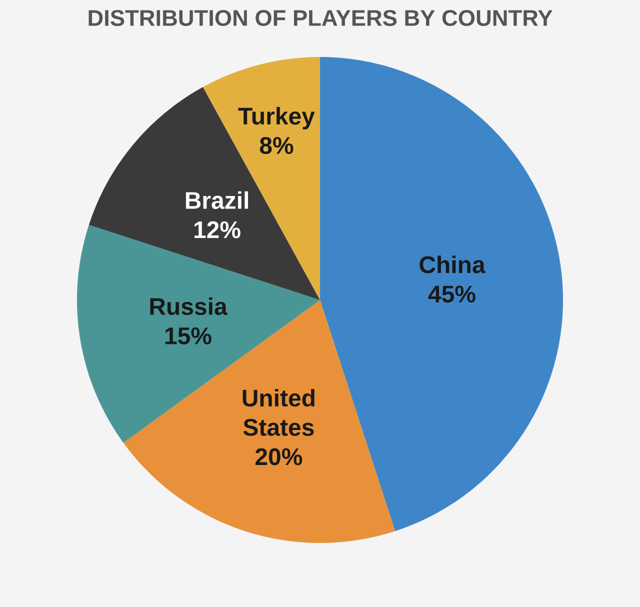  What do you see at coordinates (452, 294) in the screenshot?
I see `data-label: 45%` at bounding box center [452, 294].